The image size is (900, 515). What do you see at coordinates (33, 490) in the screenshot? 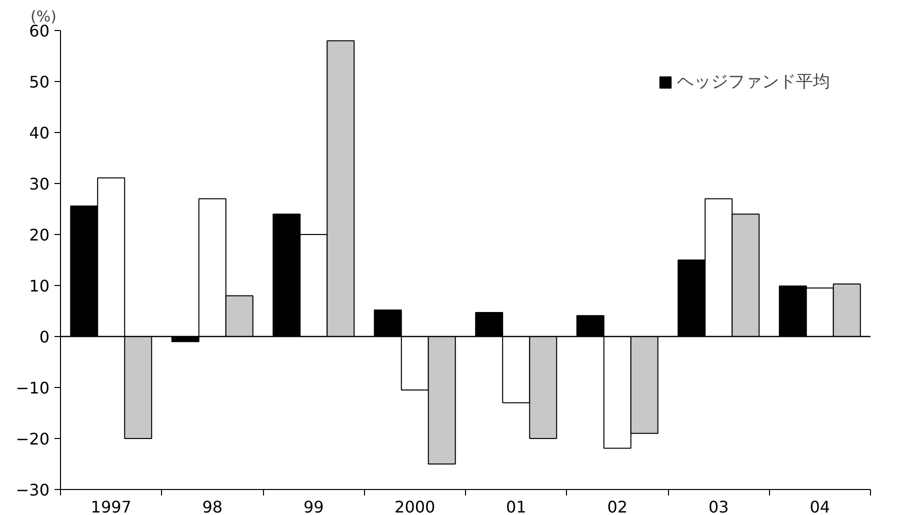
I see `y-tick-label: −30` at bounding box center [33, 490].